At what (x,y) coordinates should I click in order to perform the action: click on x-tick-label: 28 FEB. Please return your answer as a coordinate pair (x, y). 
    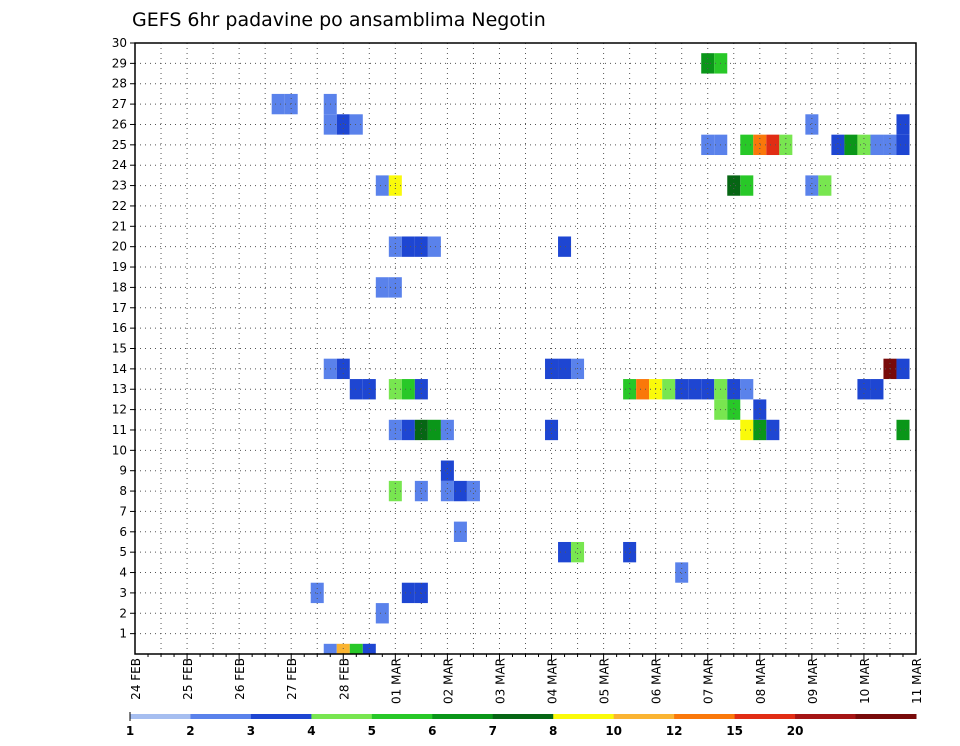
    Looking at the image, I should click on (344, 679).